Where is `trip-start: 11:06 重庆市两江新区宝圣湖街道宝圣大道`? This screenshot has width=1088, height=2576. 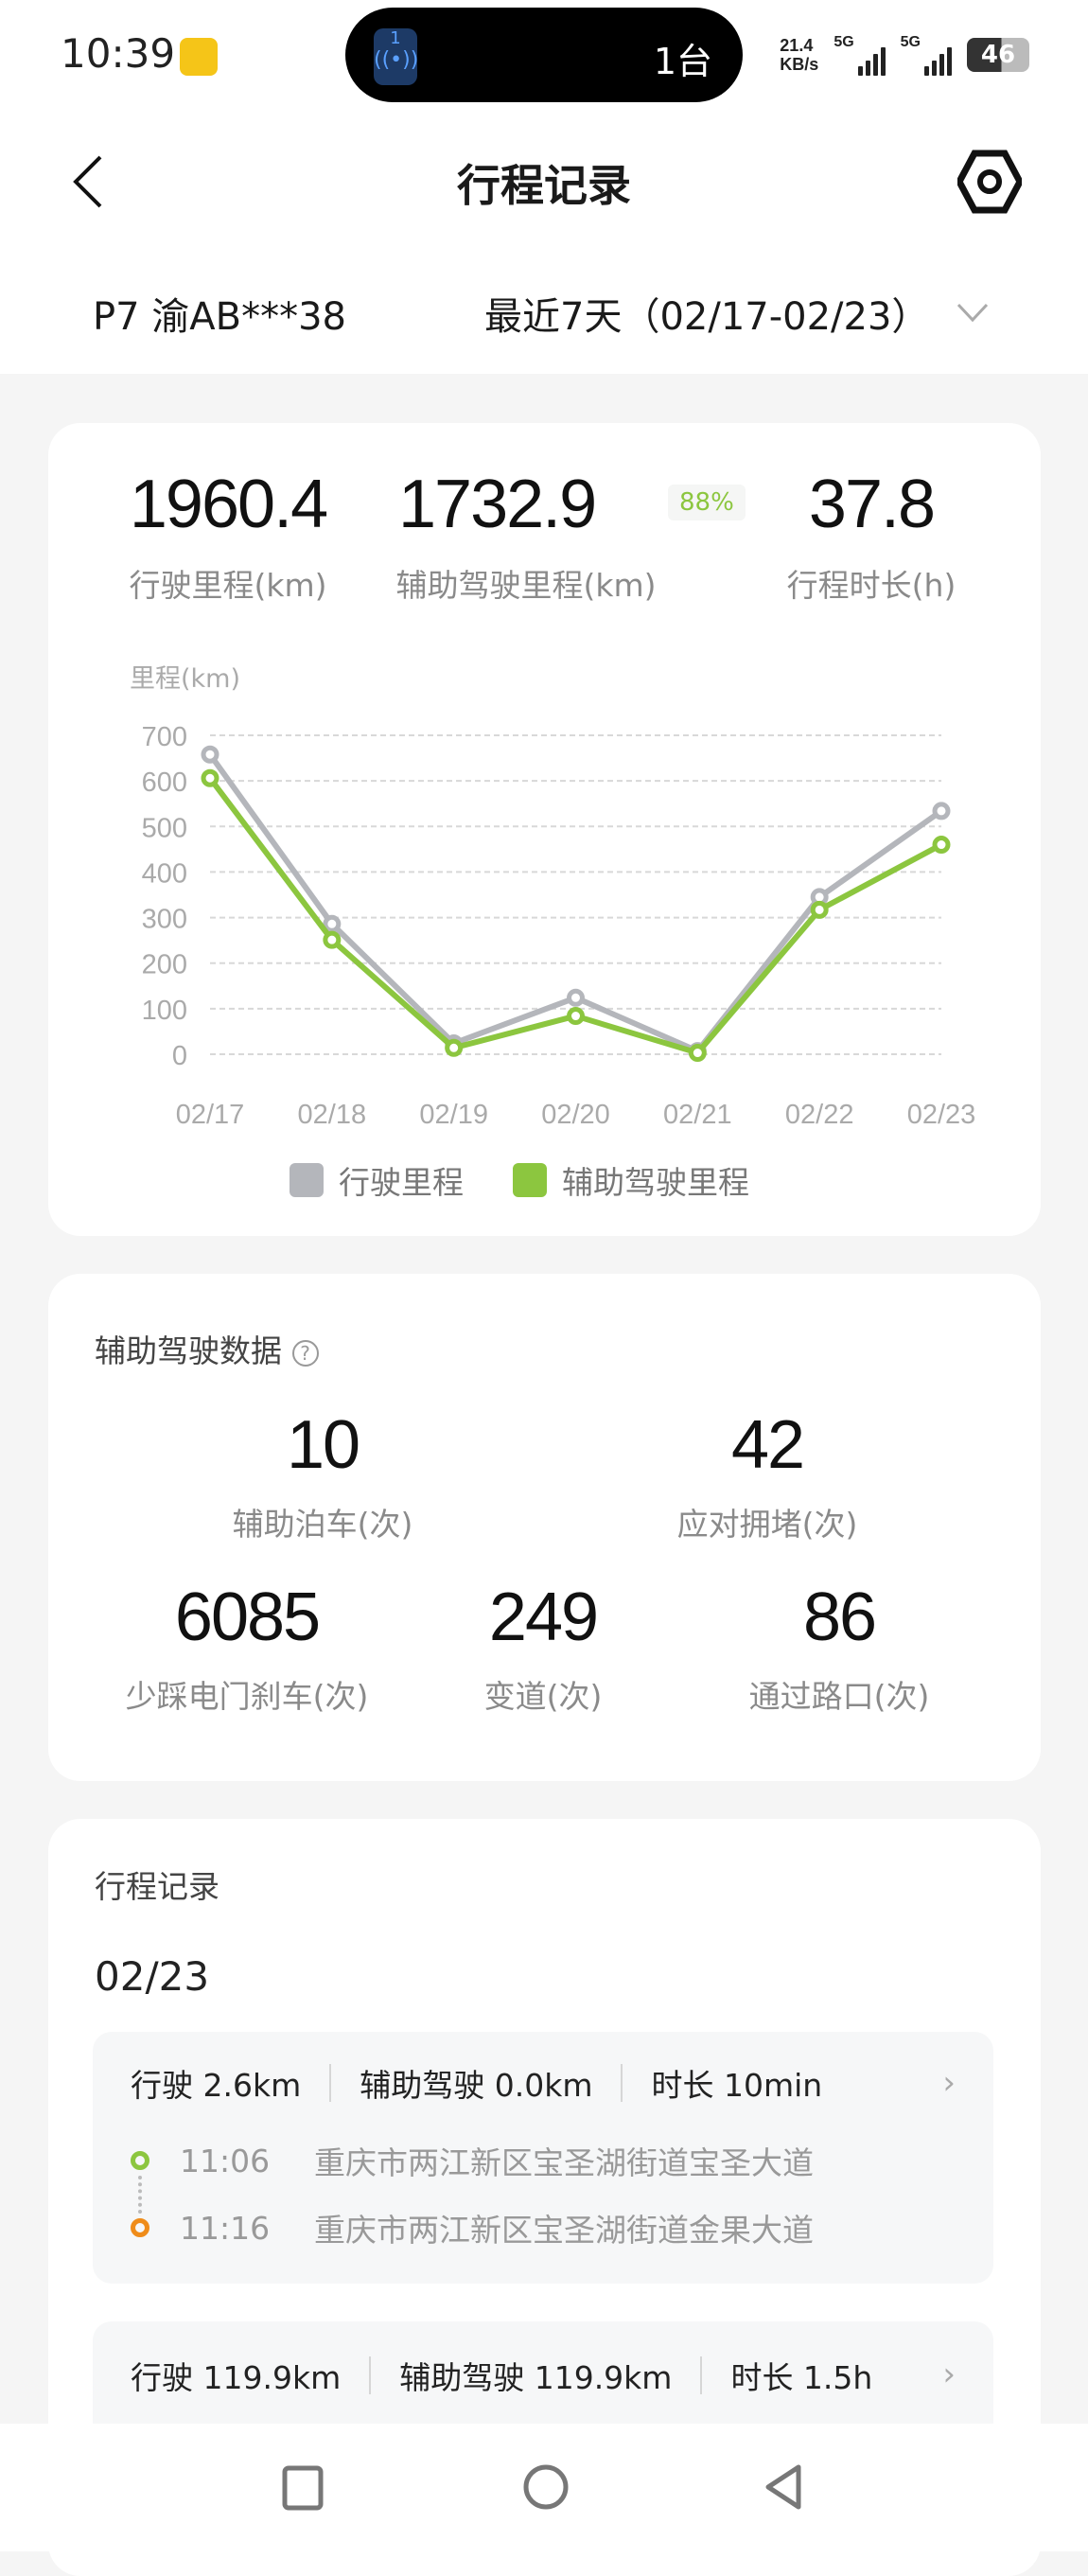
trip-start: 11:06 重庆市两江新区宝圣湖街道宝圣大道 is located at coordinates (472, 2160).